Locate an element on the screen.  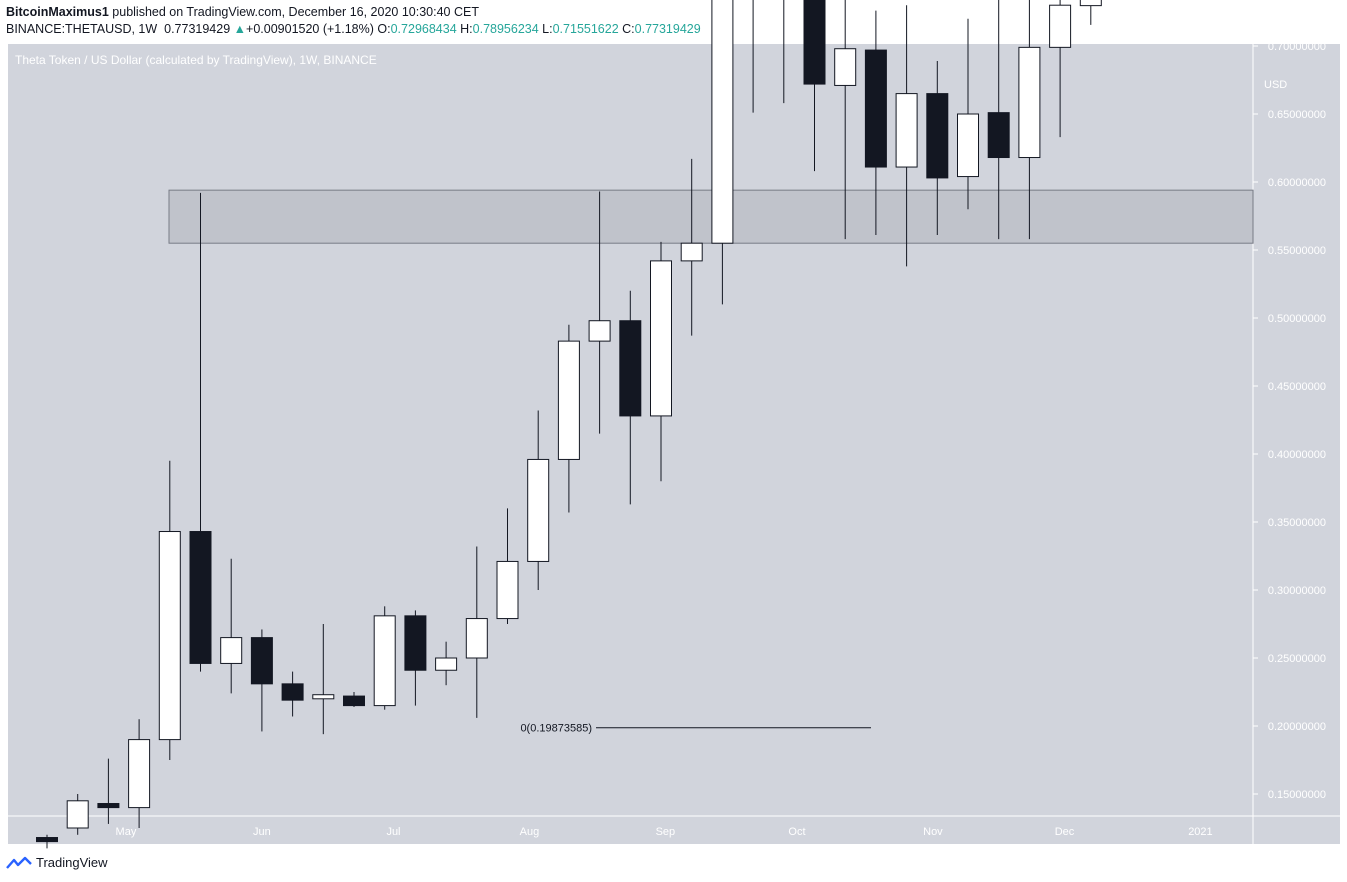
price-tick-label: 0.65000000 is located at coordinates (1297, 115).